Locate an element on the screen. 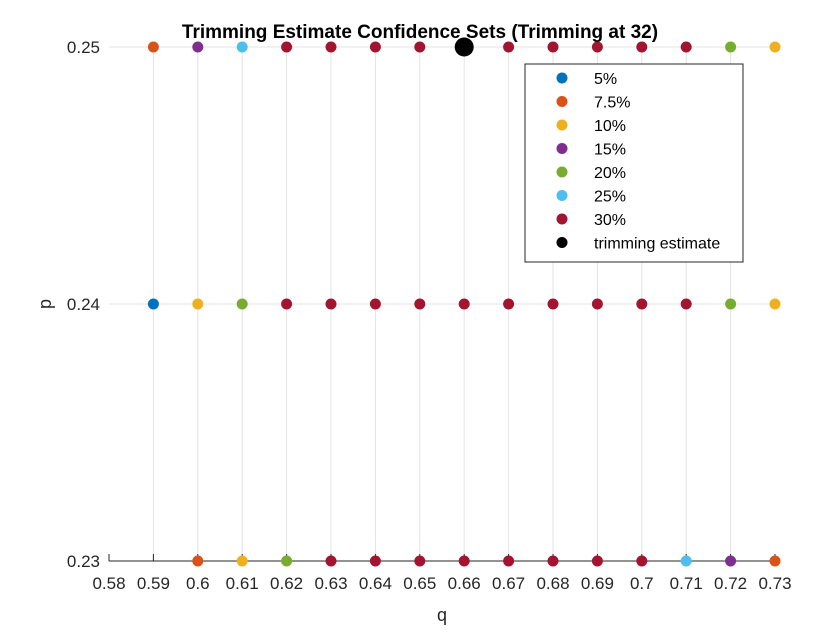  y-tick-label: 0.23 is located at coordinates (83, 561).